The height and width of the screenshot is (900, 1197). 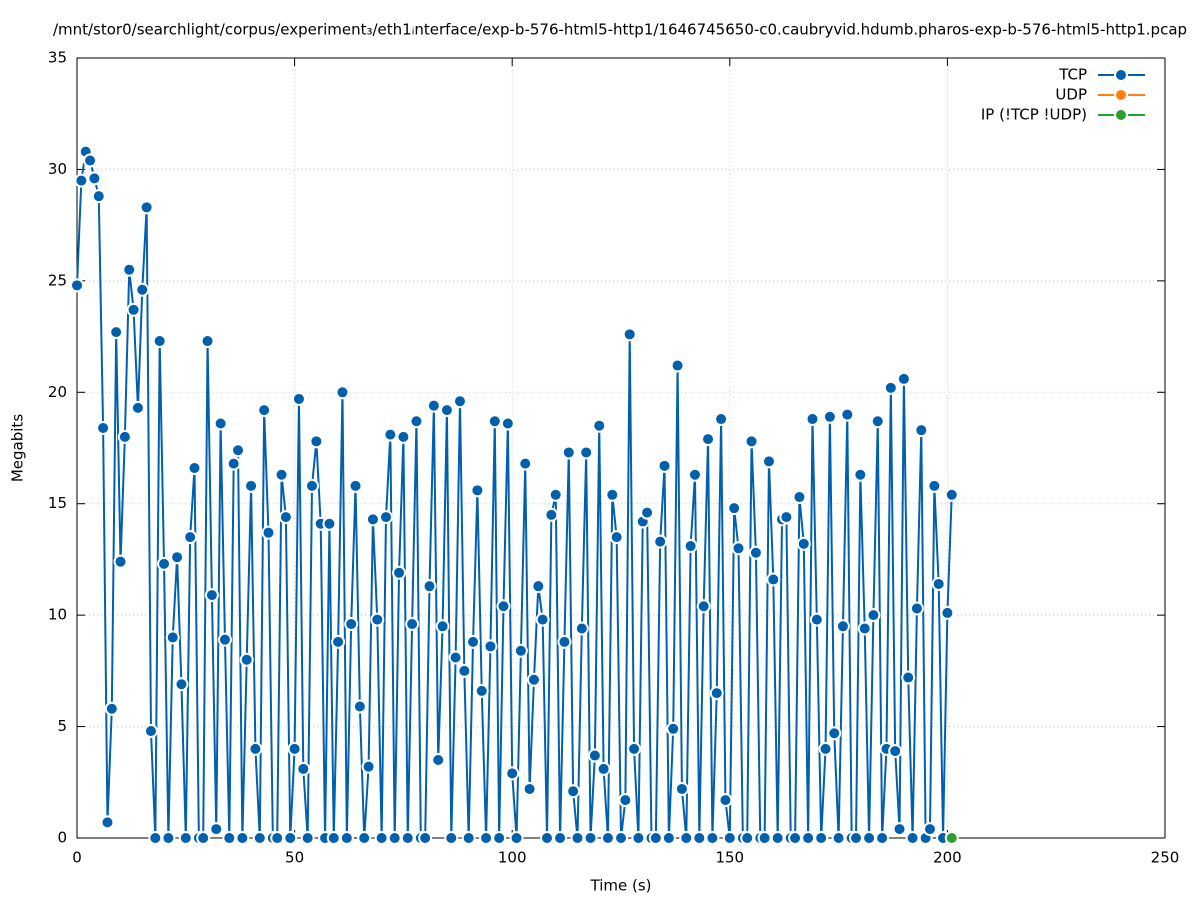 What do you see at coordinates (57, 58) in the screenshot?
I see `y-tick-label: 35` at bounding box center [57, 58].